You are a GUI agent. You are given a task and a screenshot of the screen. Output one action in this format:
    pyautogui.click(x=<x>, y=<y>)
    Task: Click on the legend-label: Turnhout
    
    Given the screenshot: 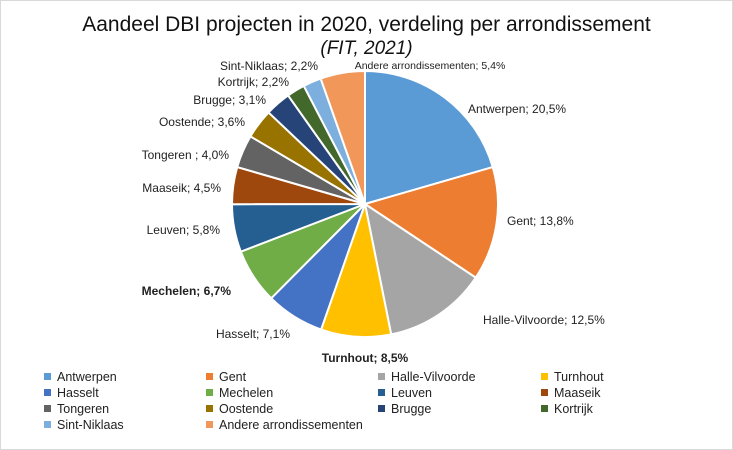 What is the action you would take?
    pyautogui.click(x=579, y=377)
    